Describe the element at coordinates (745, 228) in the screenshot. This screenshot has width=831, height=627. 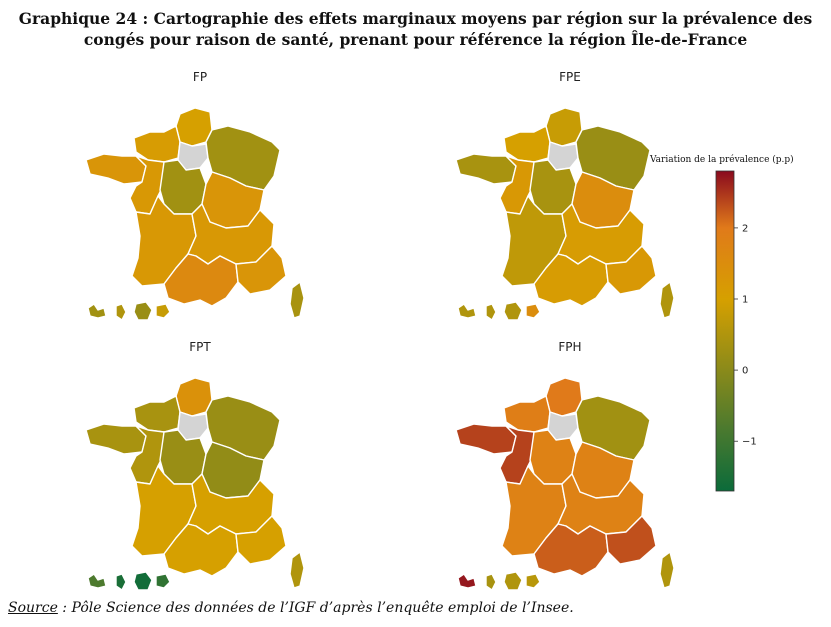
I see `colorbar-tick-label: 2` at that location.